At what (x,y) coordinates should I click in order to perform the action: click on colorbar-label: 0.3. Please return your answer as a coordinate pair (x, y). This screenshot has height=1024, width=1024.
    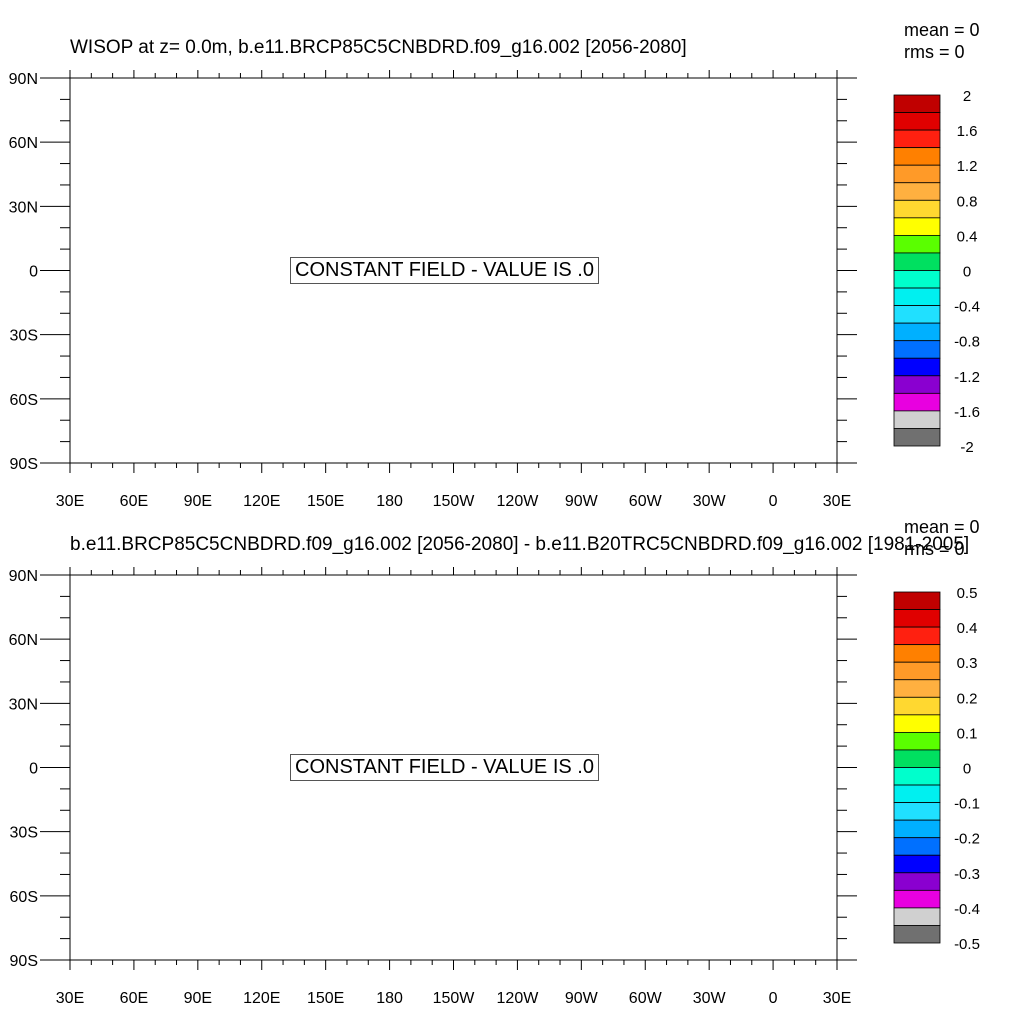
    Looking at the image, I should click on (967, 663).